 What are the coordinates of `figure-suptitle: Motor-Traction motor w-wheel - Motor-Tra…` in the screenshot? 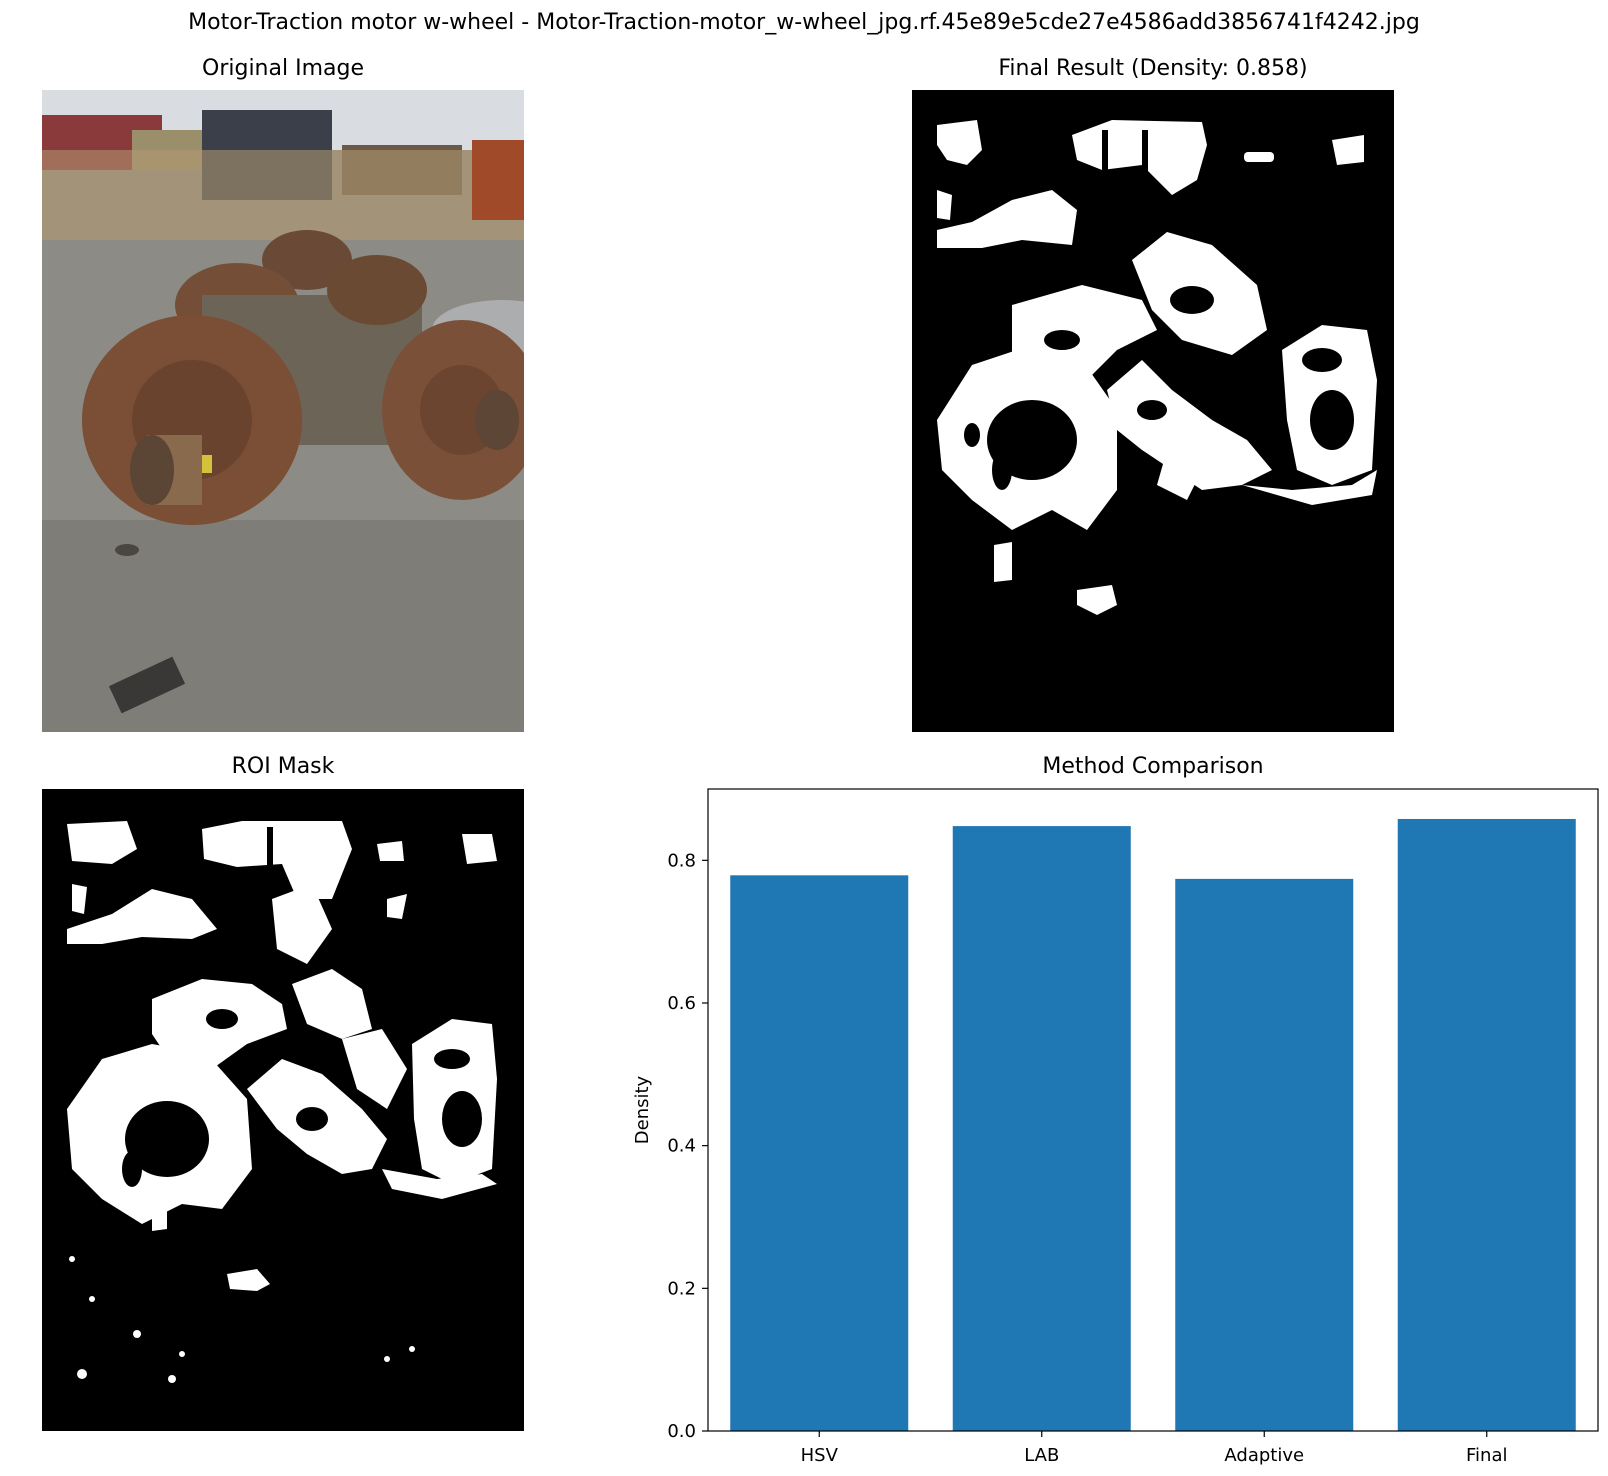 It's located at (804, 22).